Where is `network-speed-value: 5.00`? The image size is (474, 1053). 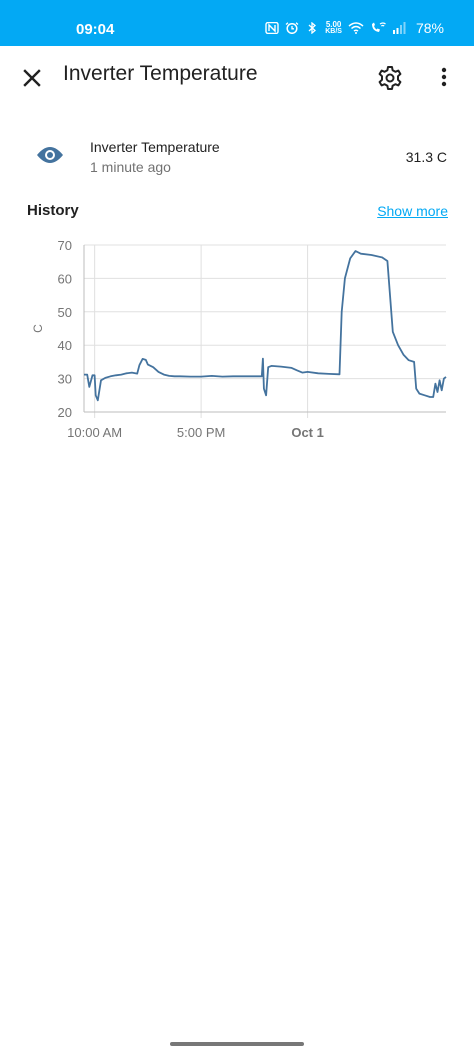
network-speed-value: 5.00 is located at coordinates (333, 24).